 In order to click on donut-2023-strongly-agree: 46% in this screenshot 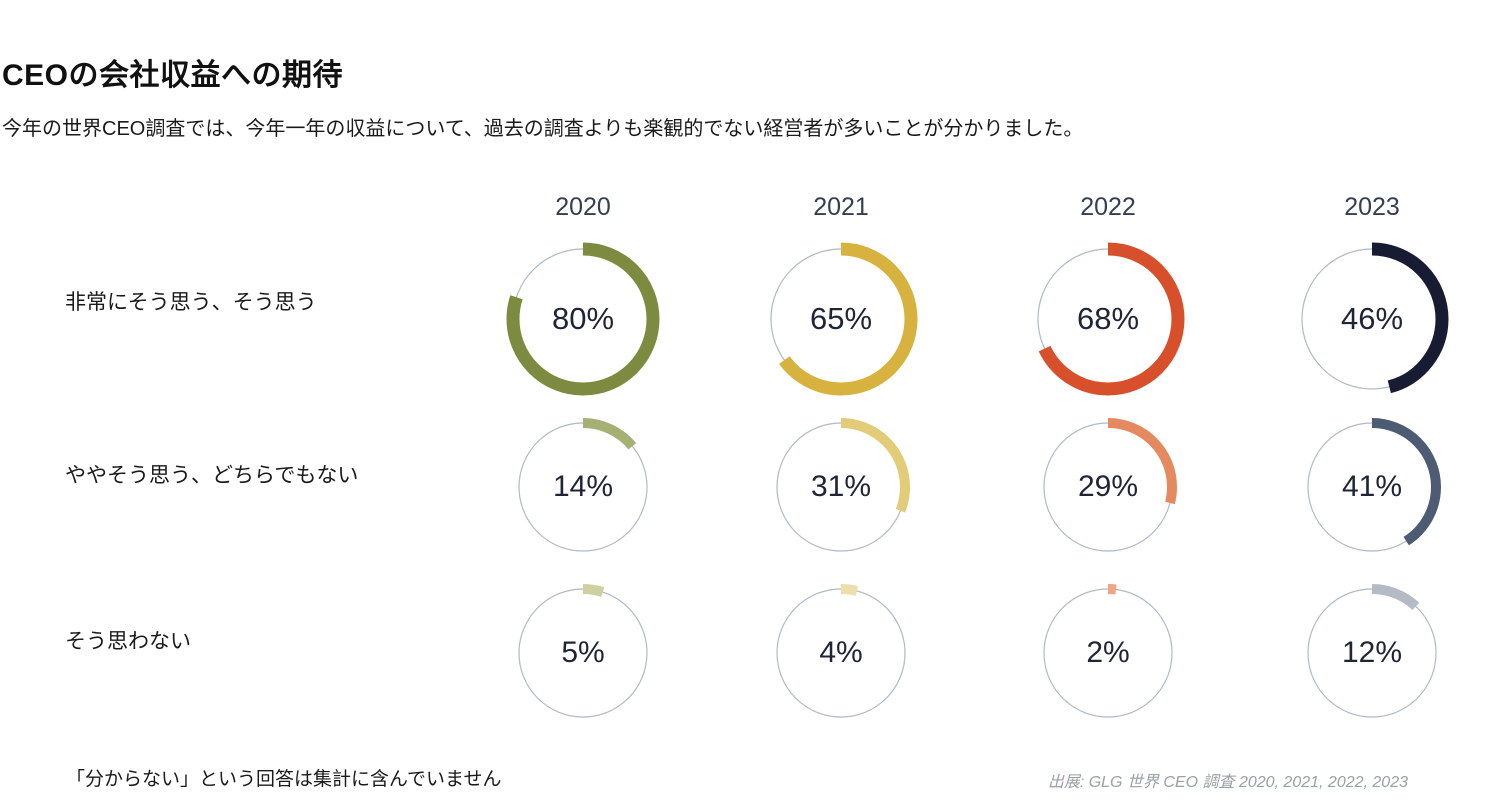, I will do `click(1372, 319)`.